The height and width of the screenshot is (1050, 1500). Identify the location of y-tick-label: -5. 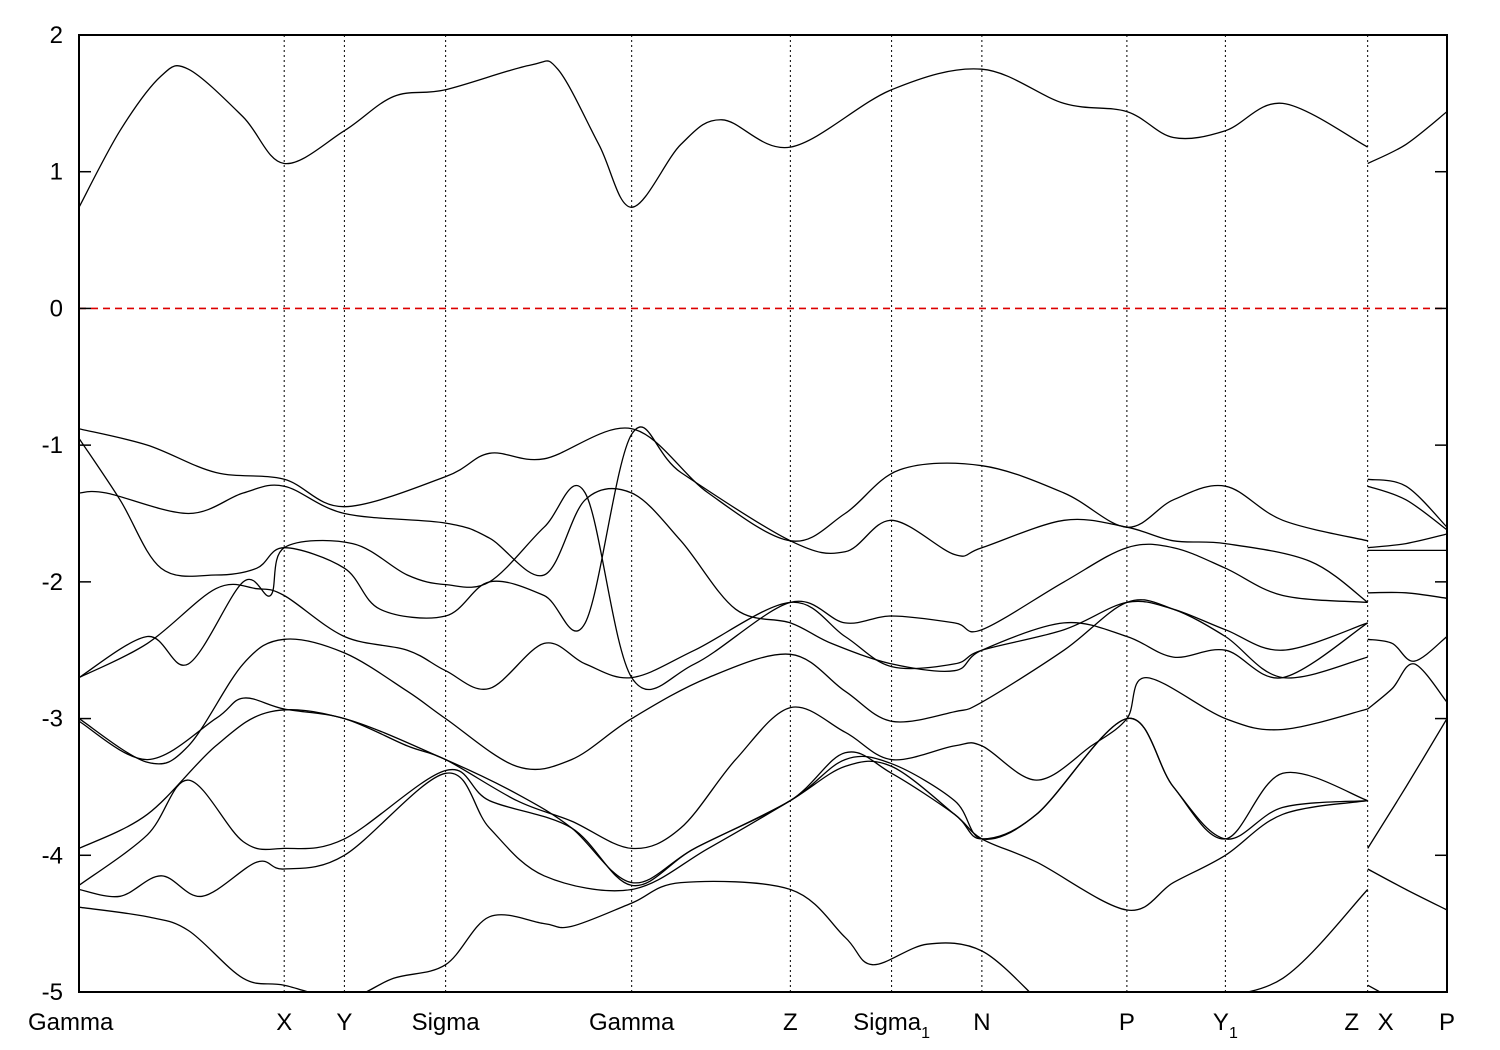
(52, 992).